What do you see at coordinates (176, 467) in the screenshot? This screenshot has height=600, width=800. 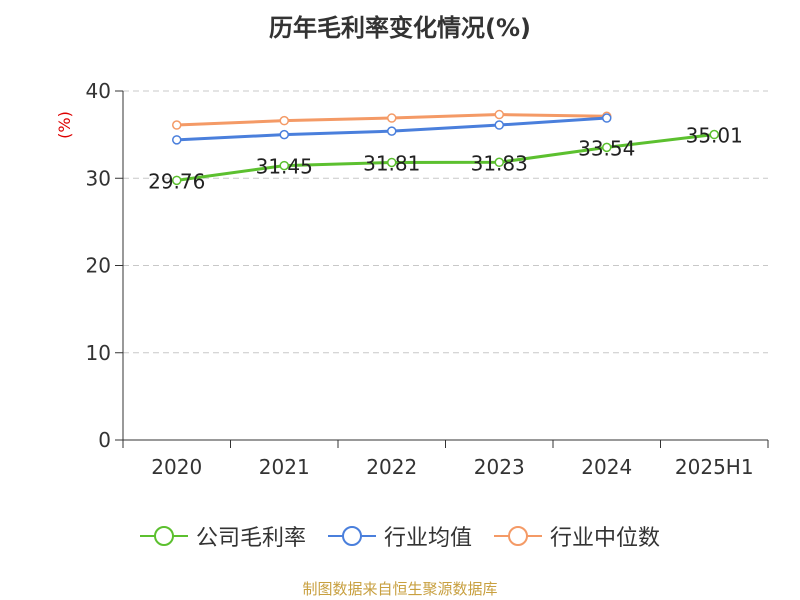 I see `x-tick-label: 2020` at bounding box center [176, 467].